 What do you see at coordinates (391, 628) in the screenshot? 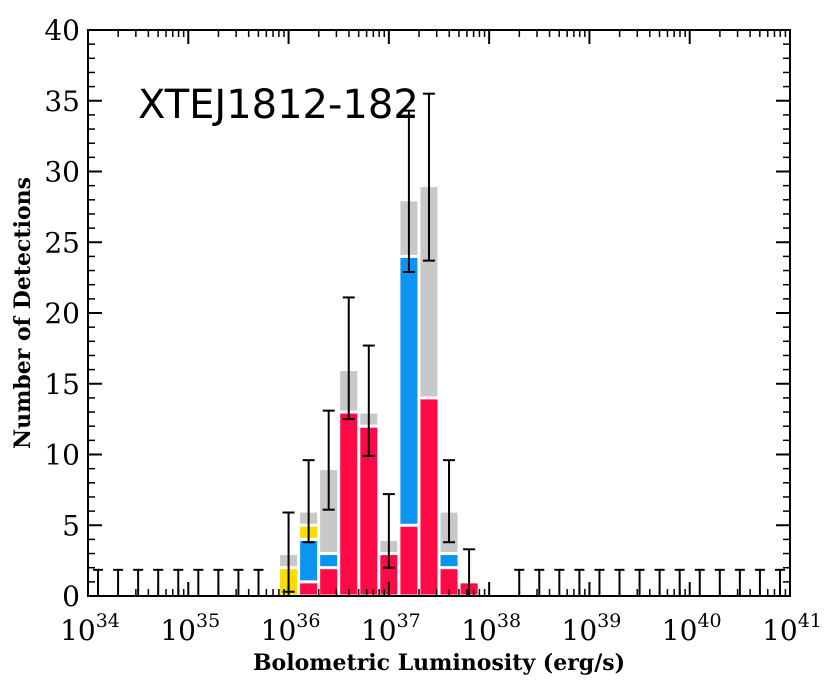
I see `x-tick-label: 1037` at bounding box center [391, 628].